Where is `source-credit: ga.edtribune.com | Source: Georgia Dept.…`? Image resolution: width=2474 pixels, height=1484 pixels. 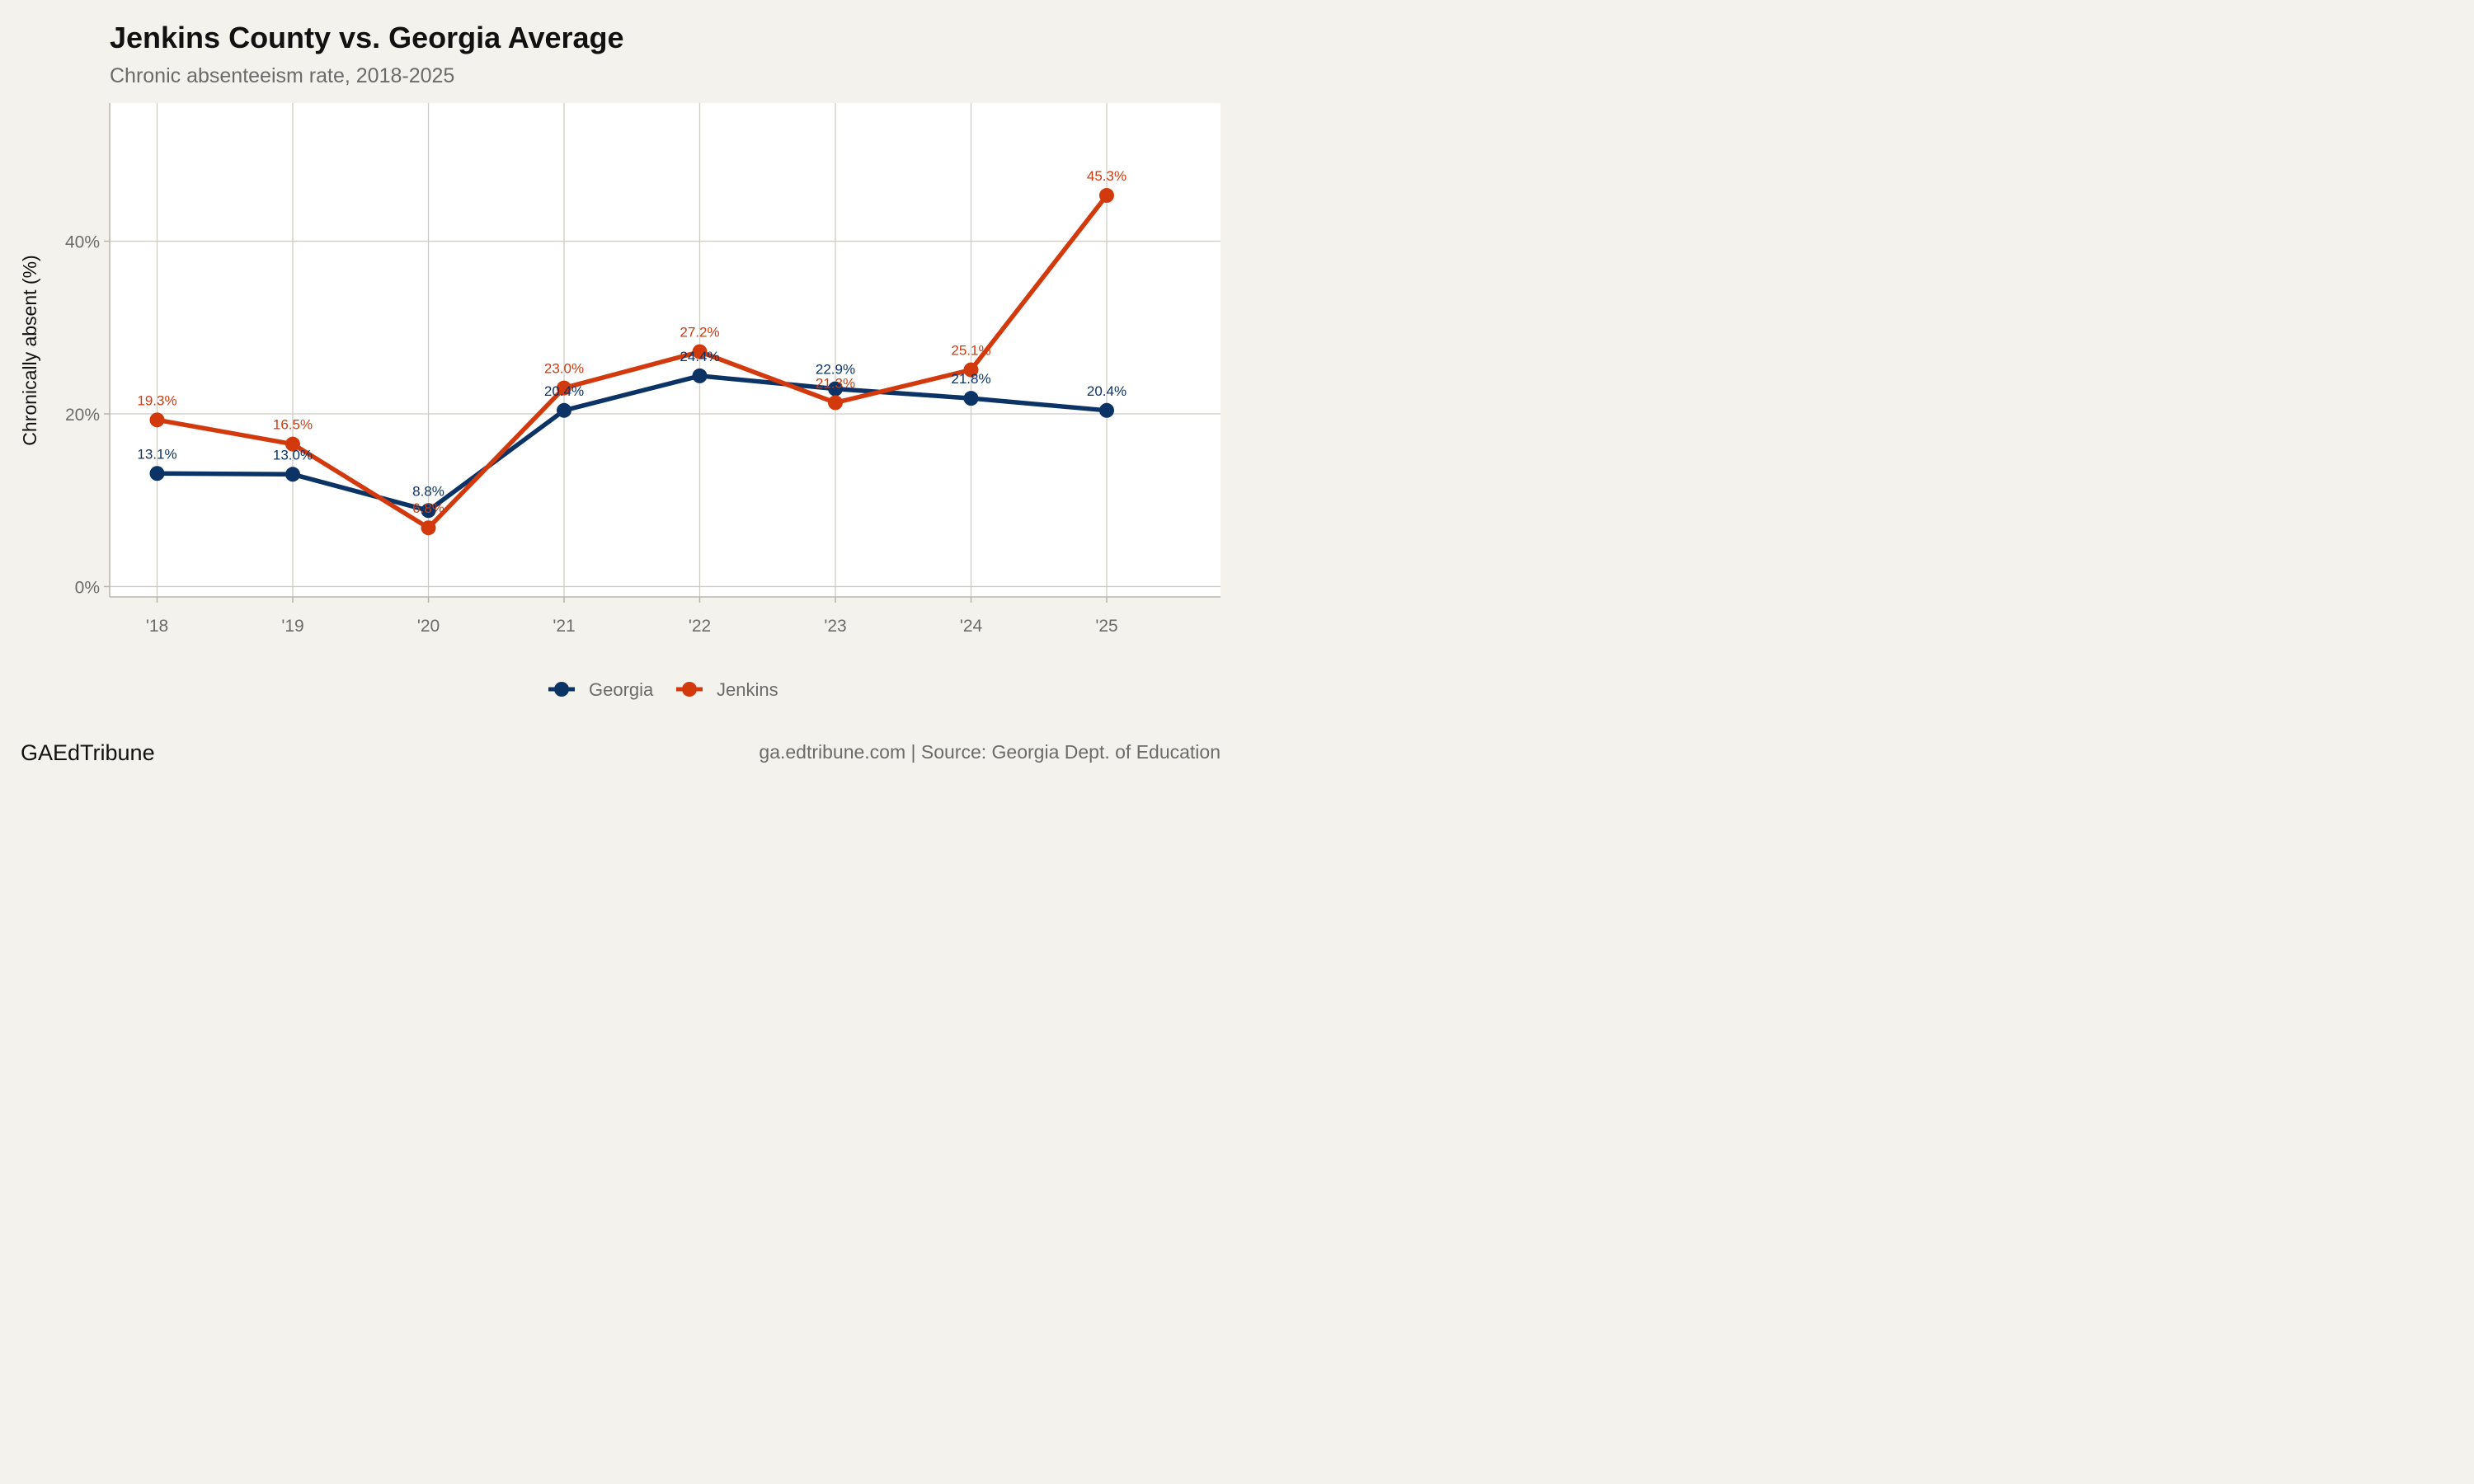 source-credit: ga.edtribune.com | Source: Georgia Dept.… is located at coordinates (990, 752).